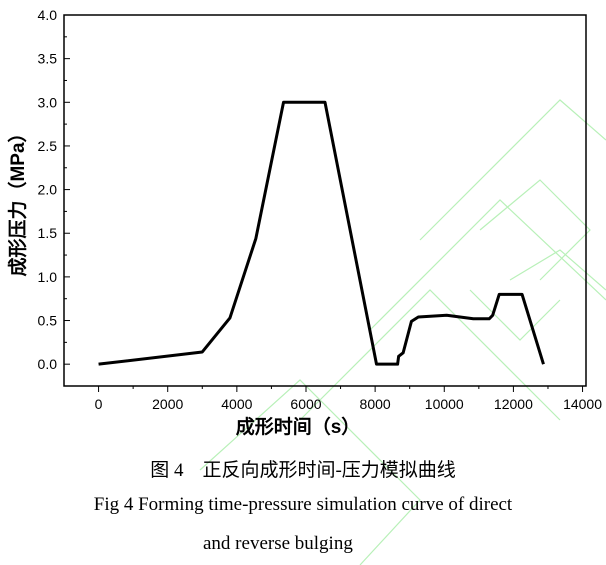 The image size is (606, 565). What do you see at coordinates (236, 404) in the screenshot?
I see `x-tick-label: 4000` at bounding box center [236, 404].